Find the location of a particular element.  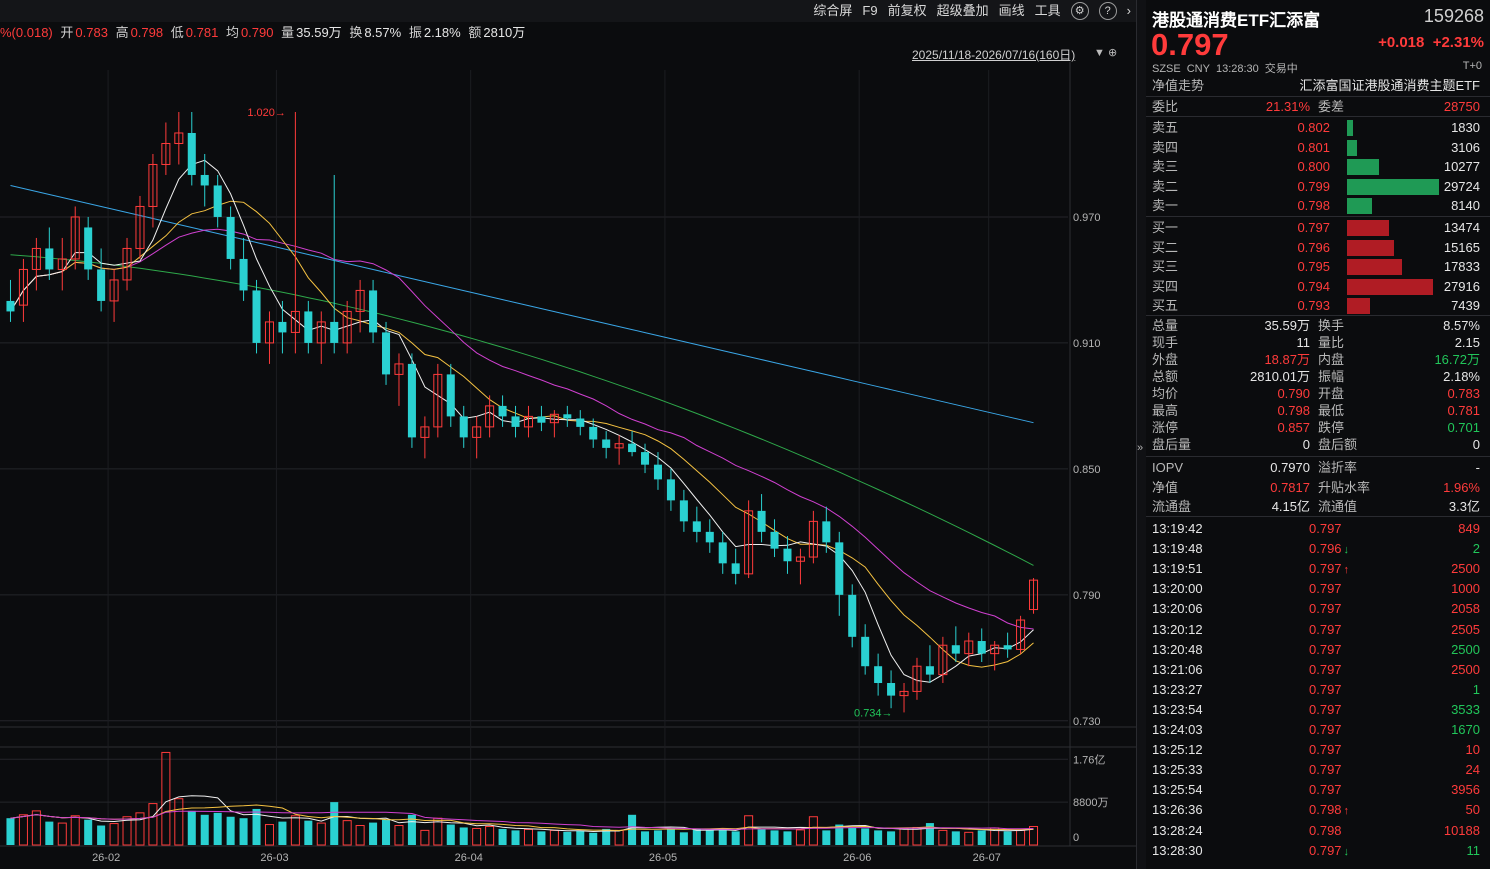

bid-row: 买二 0.796 15165 is located at coordinates (1318, 247).